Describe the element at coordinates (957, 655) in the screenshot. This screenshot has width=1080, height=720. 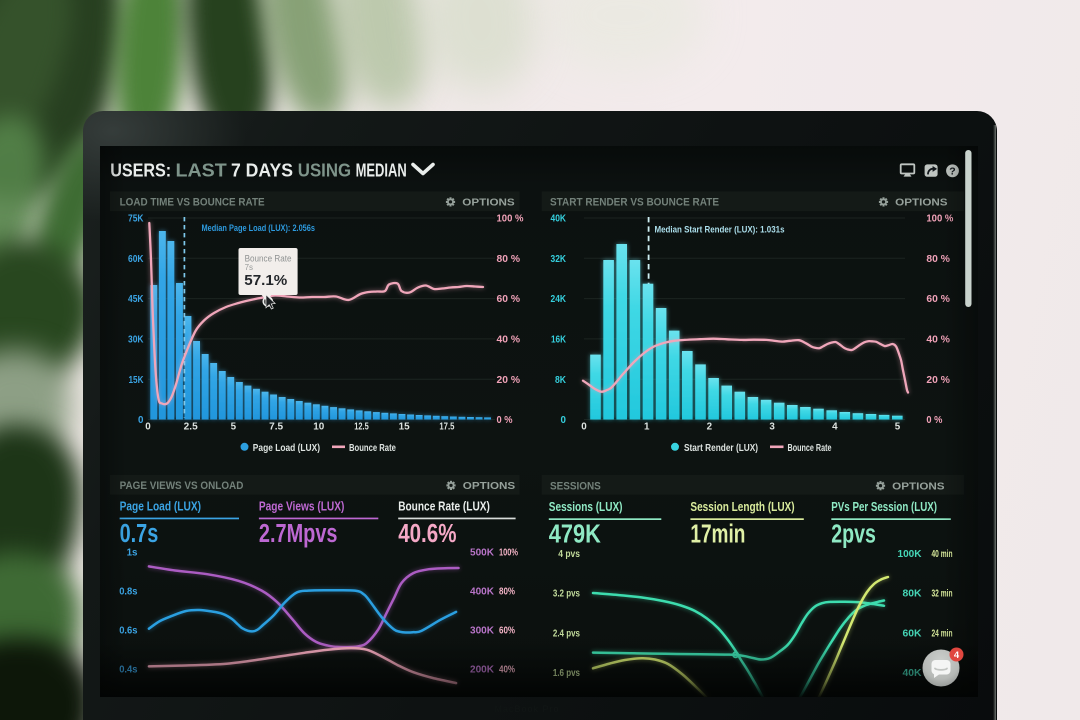
I see `svg-text: 4` at that location.